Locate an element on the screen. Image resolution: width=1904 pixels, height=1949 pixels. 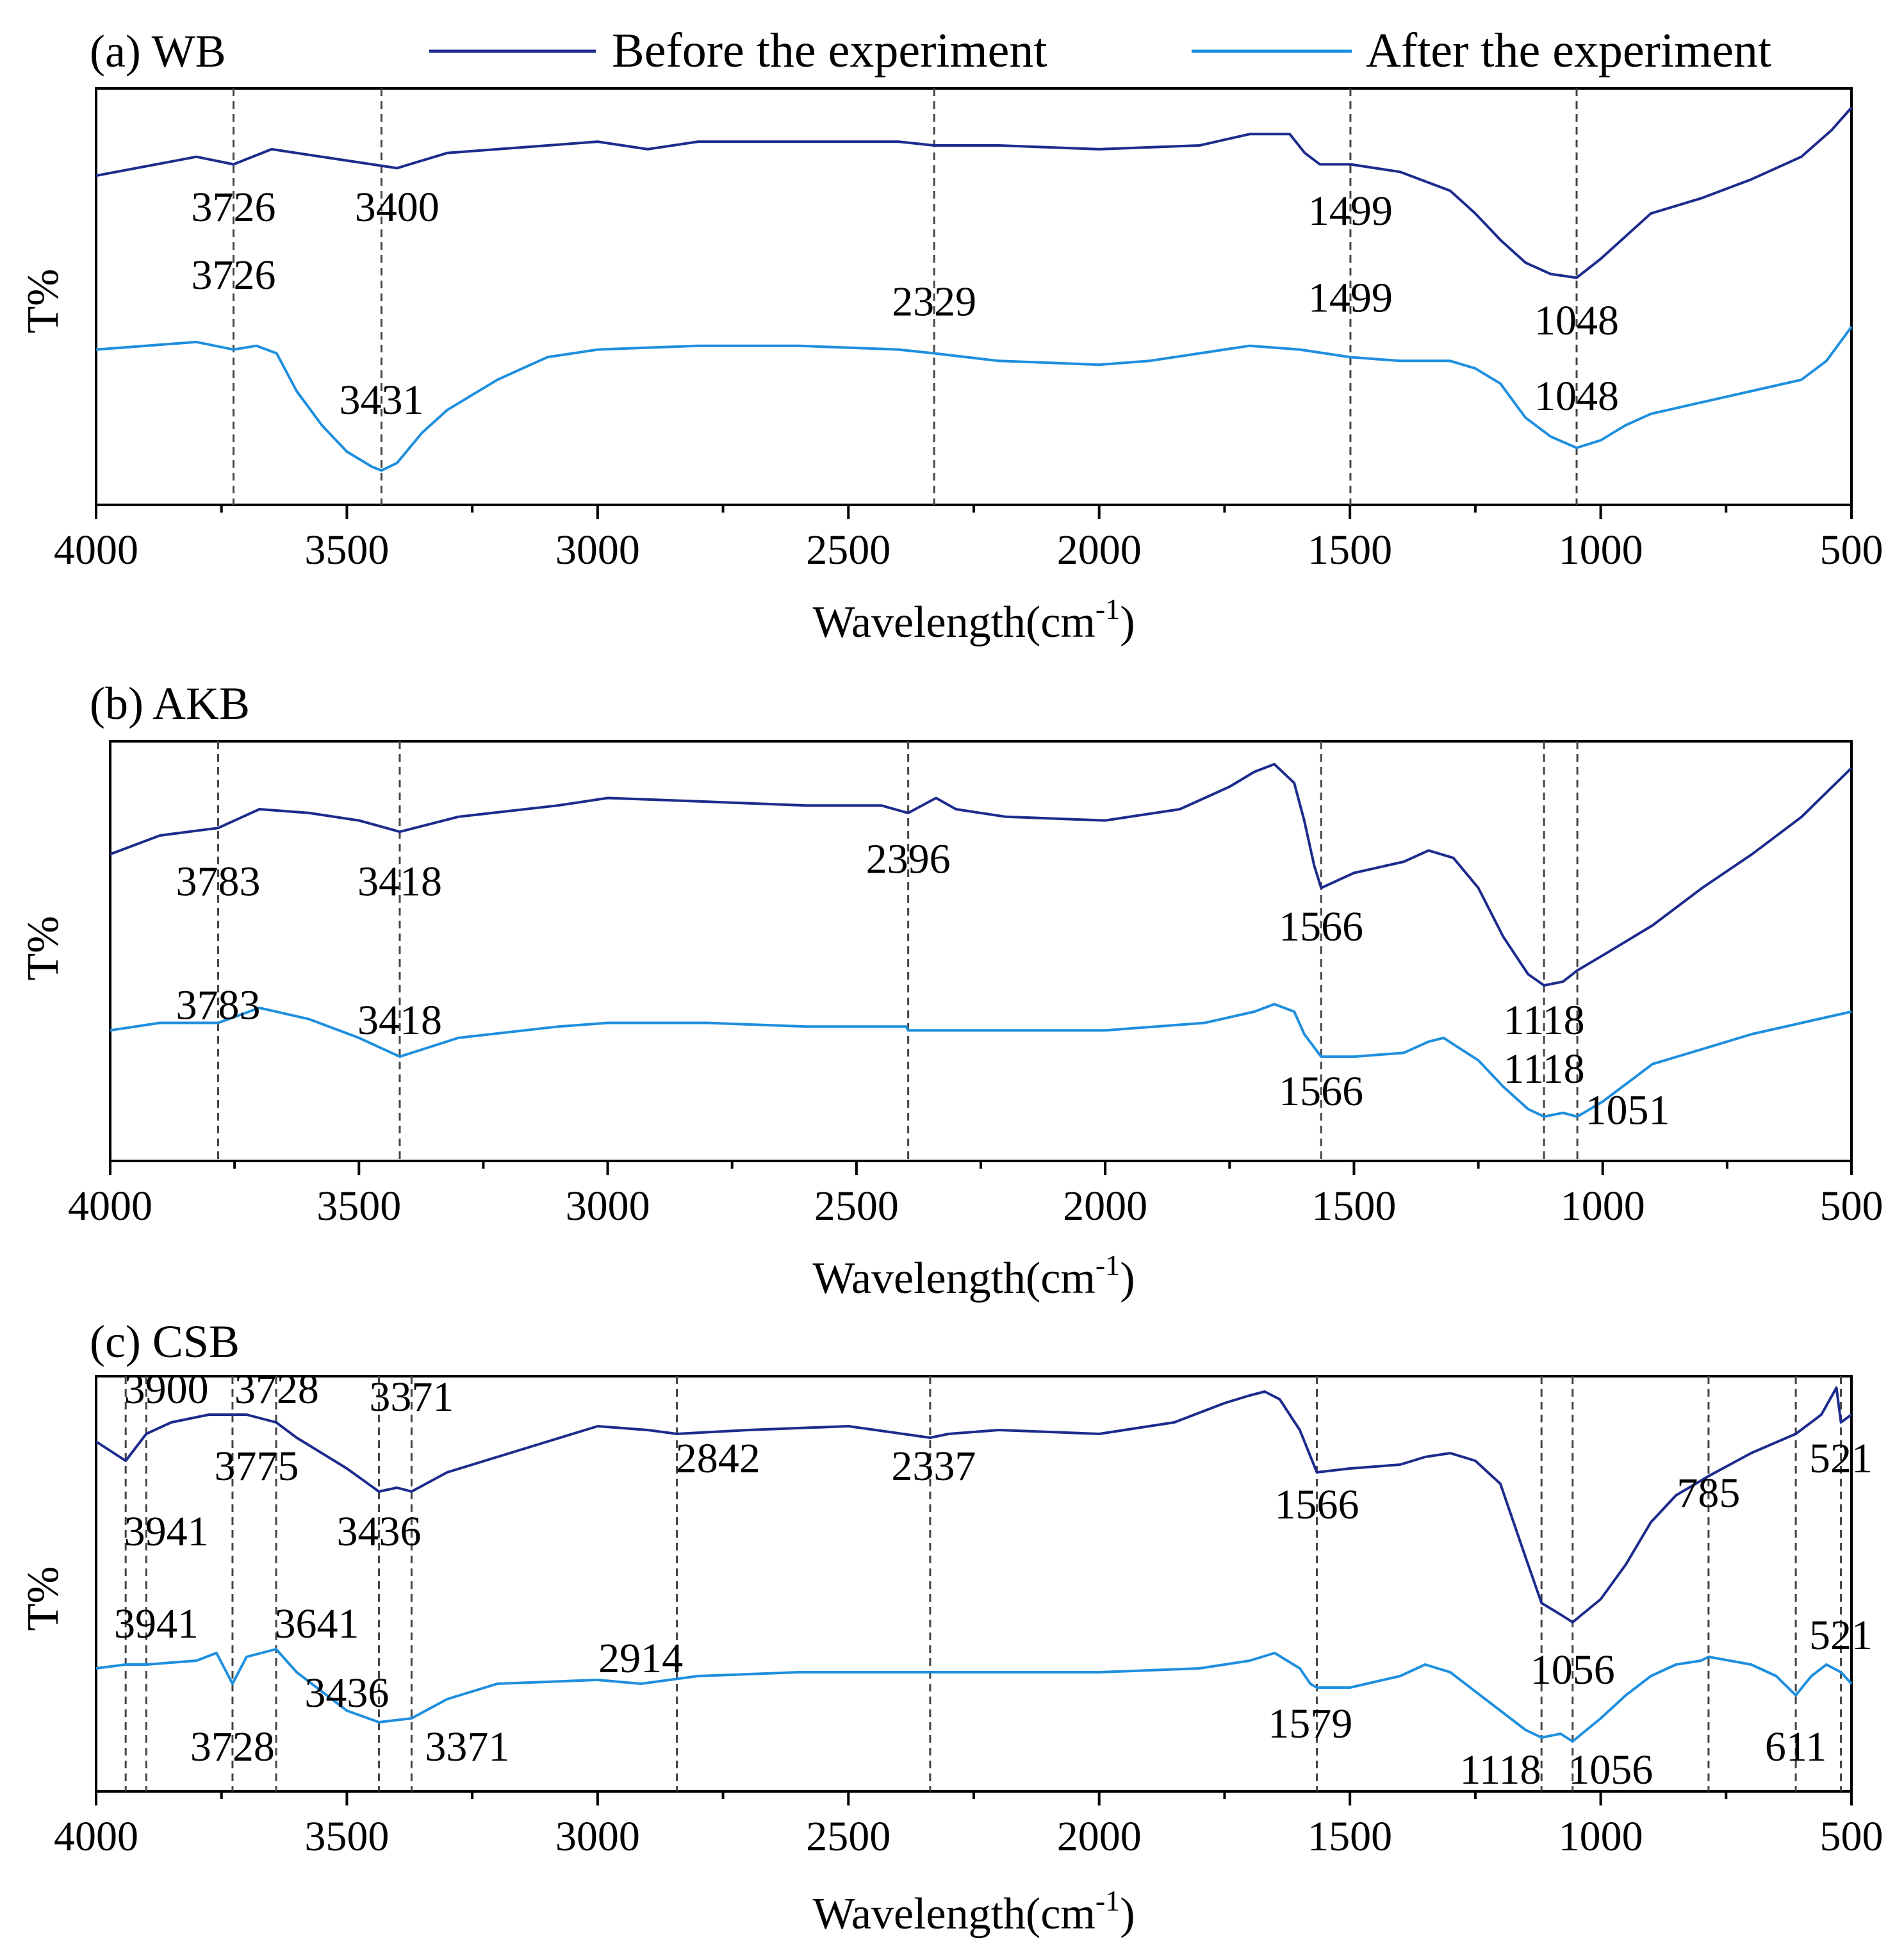
panel-title: (c) CSB is located at coordinates (165, 1341).